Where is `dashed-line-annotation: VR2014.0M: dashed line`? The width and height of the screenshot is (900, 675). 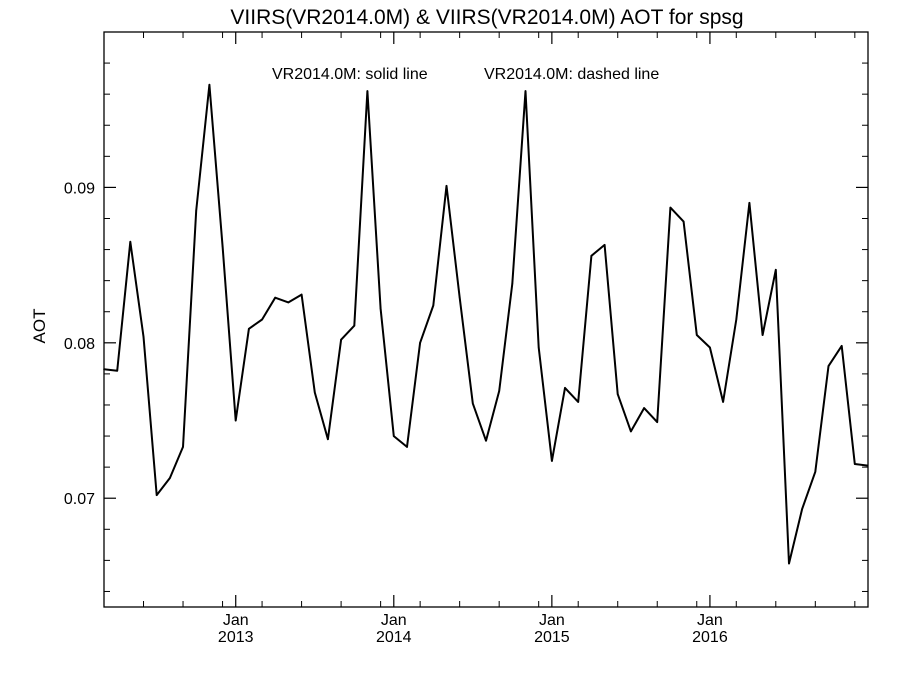 dashed-line-annotation: VR2014.0M: dashed line is located at coordinates (571, 74).